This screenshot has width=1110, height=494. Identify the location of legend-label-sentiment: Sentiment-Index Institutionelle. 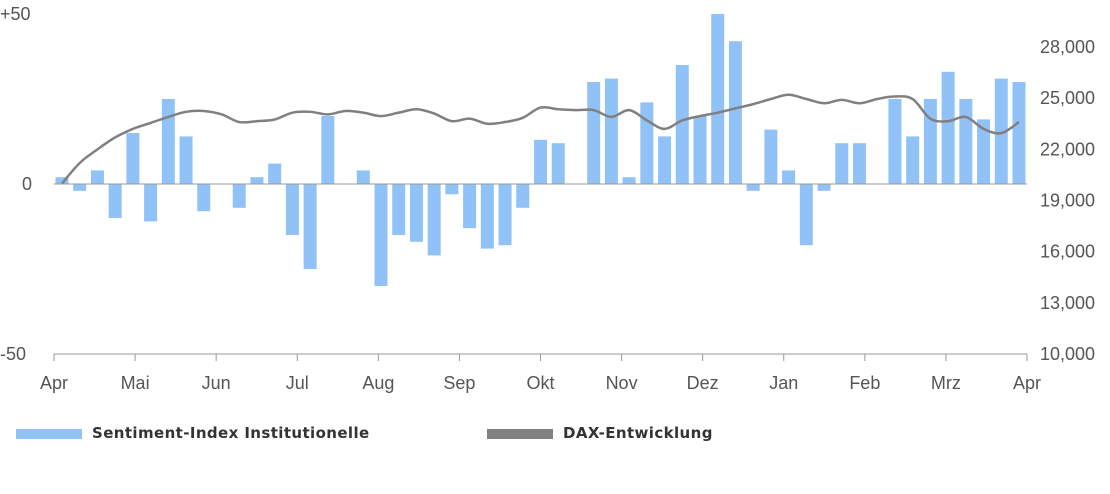
(231, 433).